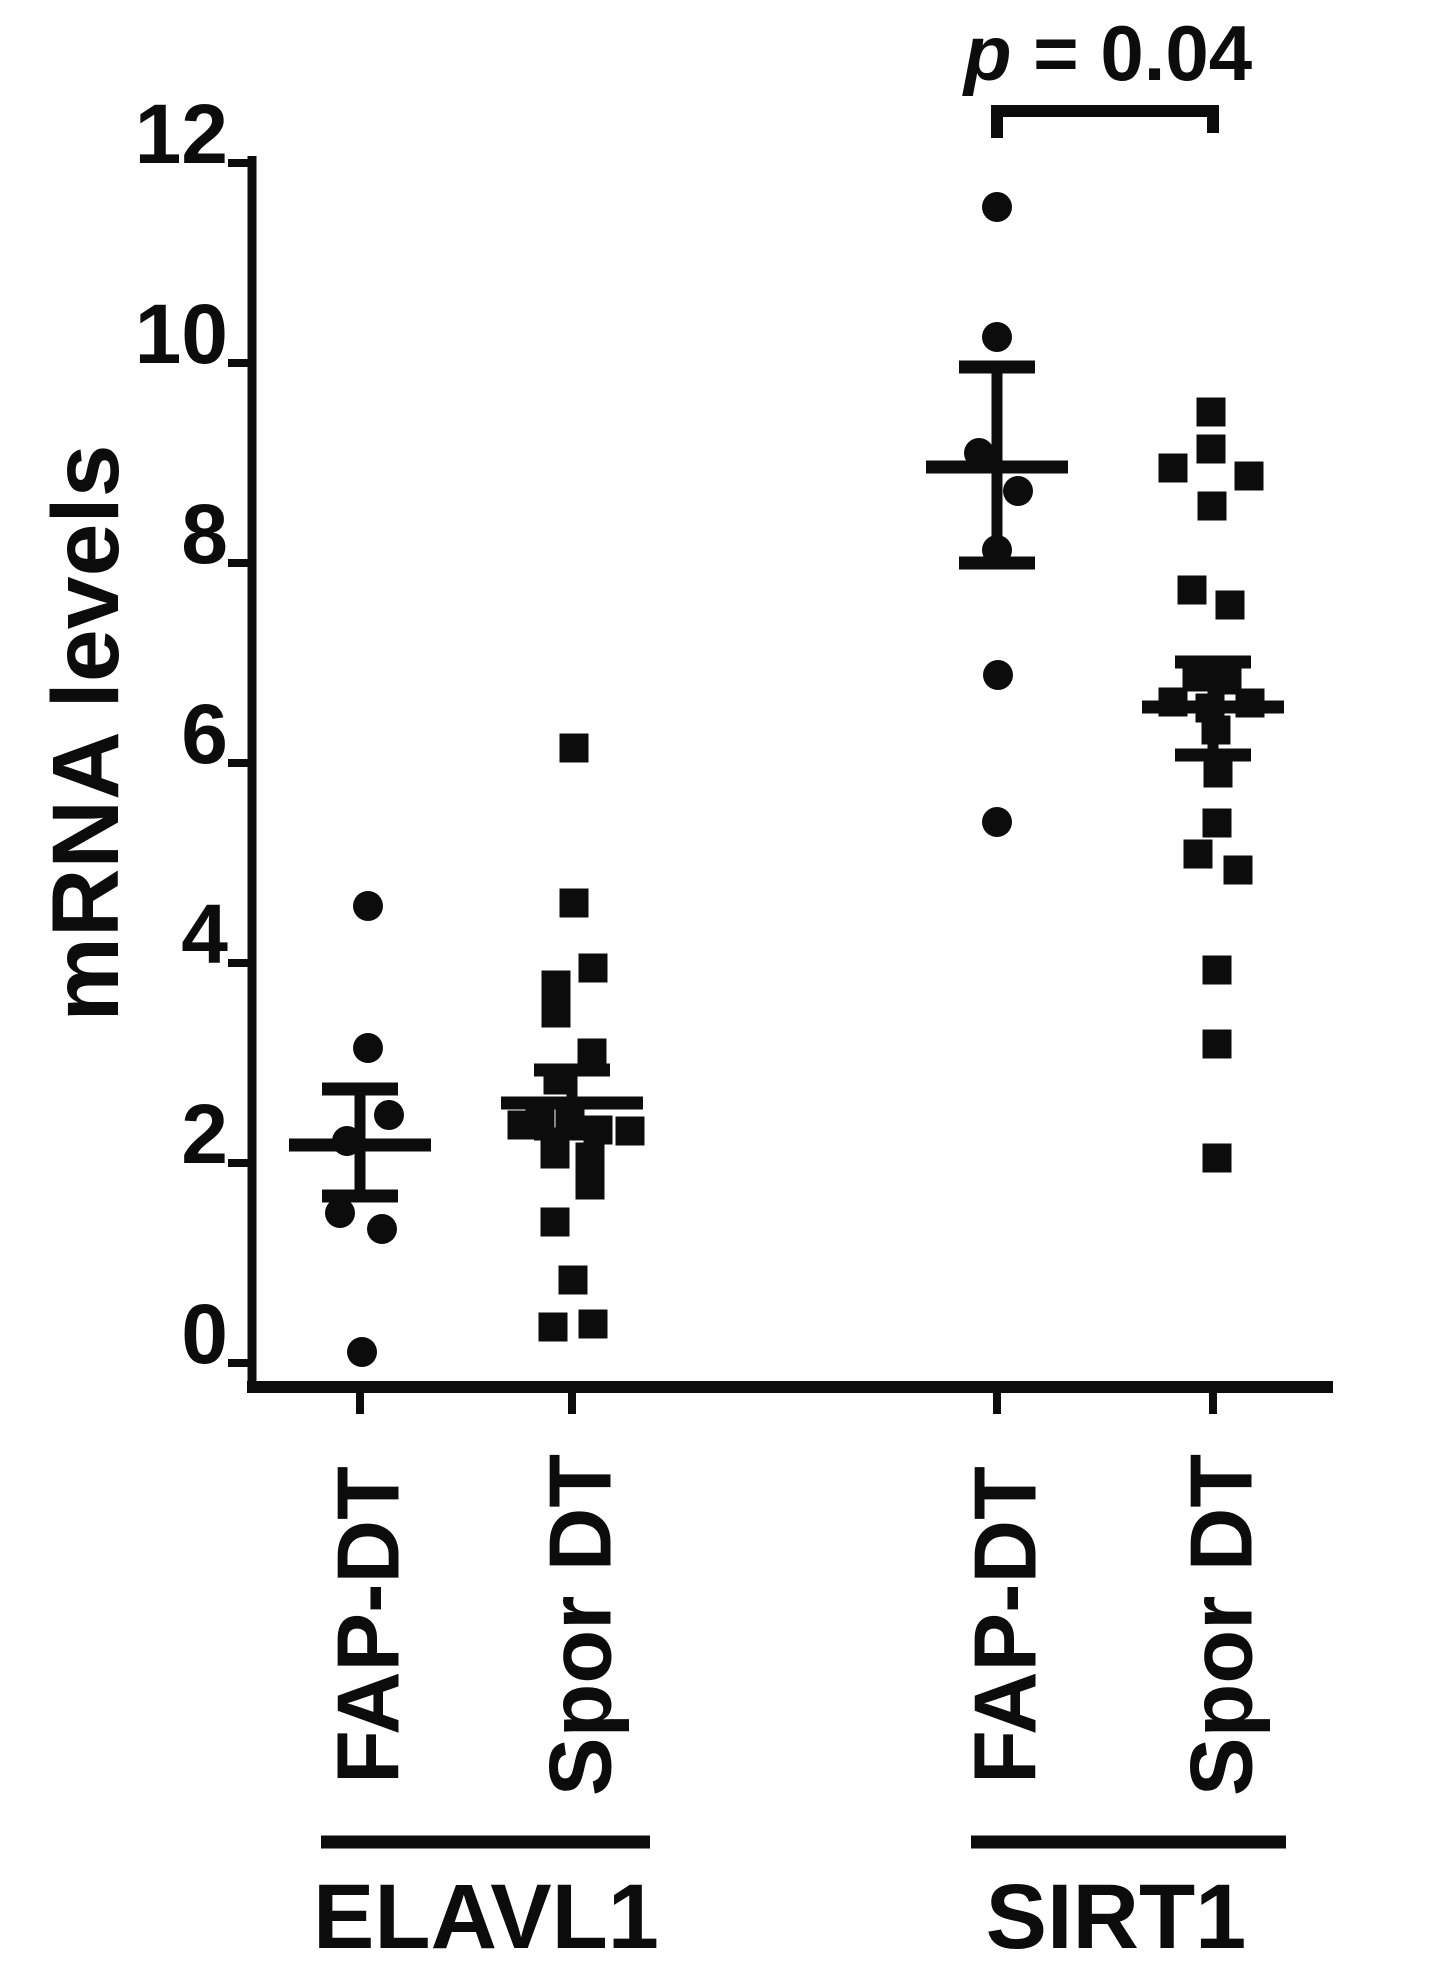 Image resolution: width=1440 pixels, height=1977 pixels. What do you see at coordinates (145, 737) in the screenshot?
I see `y-axis: 0 2 4 6 8 10 12 mRNA levels` at bounding box center [145, 737].